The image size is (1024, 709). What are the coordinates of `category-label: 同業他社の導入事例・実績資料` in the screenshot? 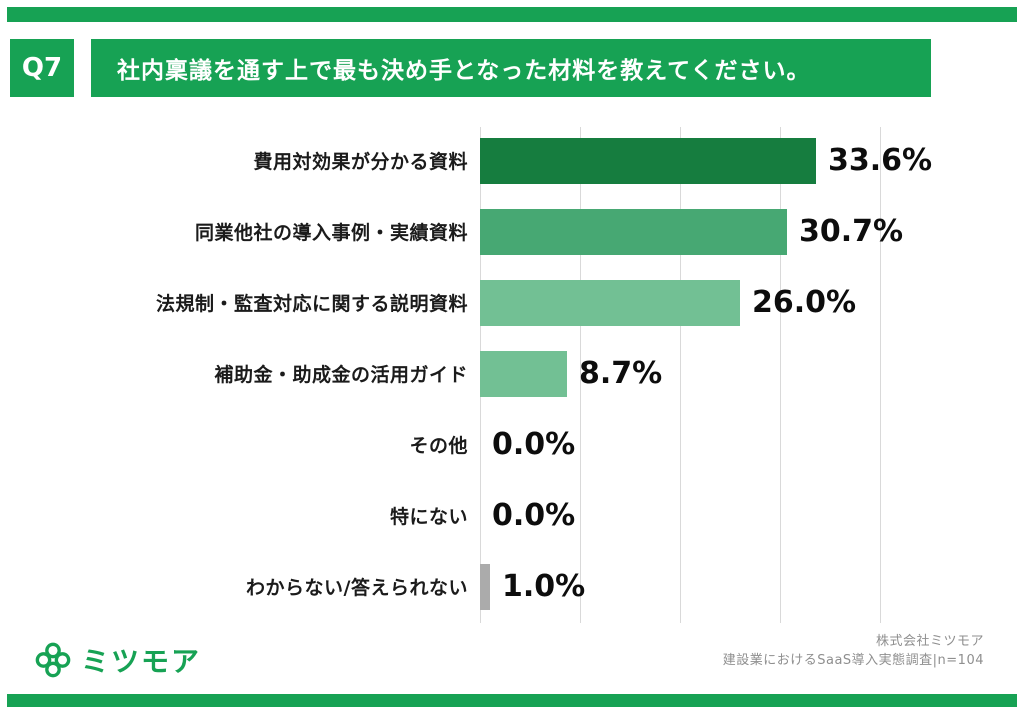 It's located at (331, 233).